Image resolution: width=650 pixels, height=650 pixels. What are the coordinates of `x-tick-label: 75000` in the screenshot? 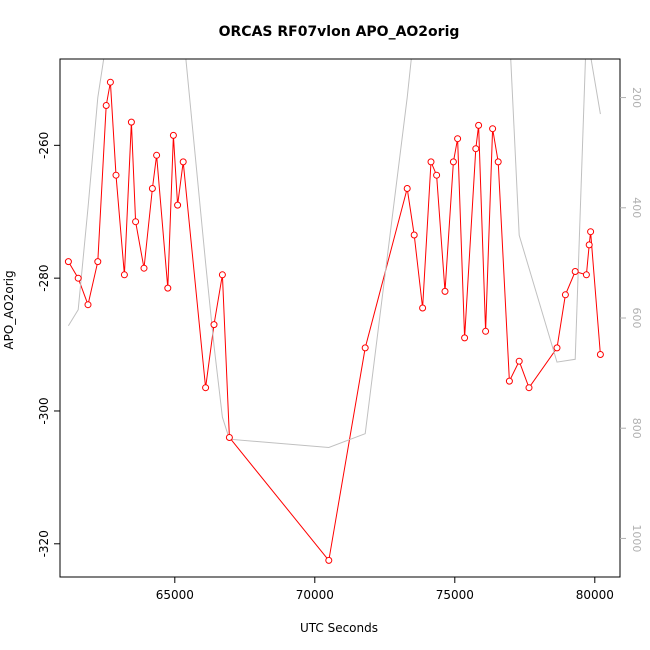 It's located at (455, 595).